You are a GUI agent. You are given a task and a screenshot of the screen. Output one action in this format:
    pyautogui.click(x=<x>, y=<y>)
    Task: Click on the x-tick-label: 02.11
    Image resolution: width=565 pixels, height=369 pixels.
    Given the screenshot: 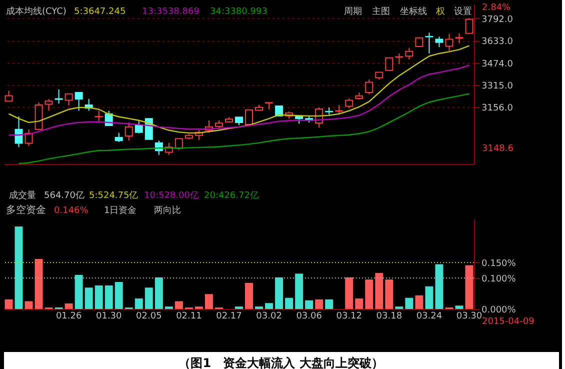 What is the action you would take?
    pyautogui.click(x=189, y=317)
    